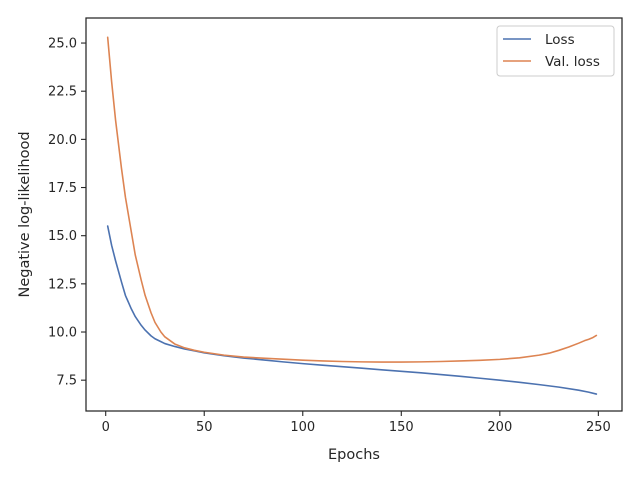 This screenshot has width=640, height=480. What do you see at coordinates (356, 423) in the screenshot?
I see `x-axis: 0 50 100 150 200 250` at bounding box center [356, 423].